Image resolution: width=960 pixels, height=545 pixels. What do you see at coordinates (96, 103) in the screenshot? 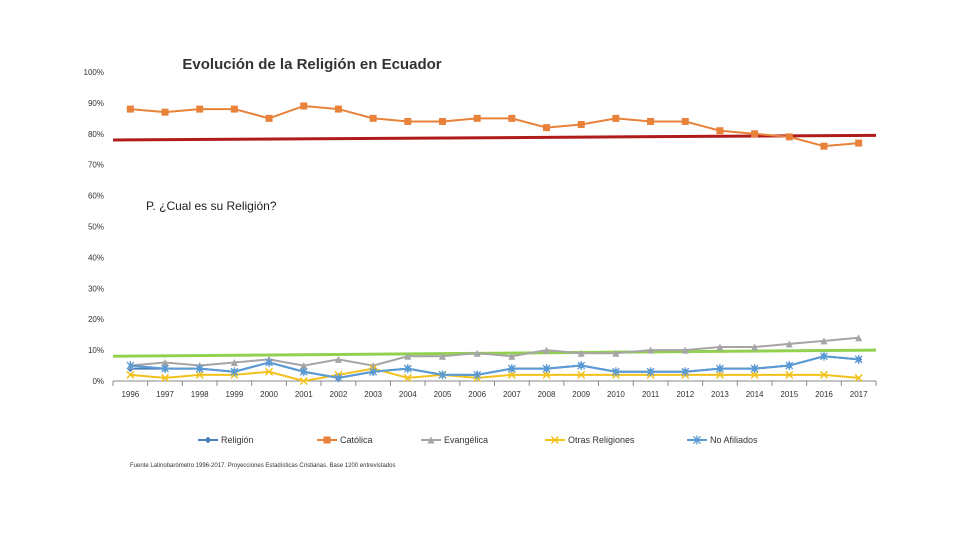
I see `y-tick-label: 90%` at bounding box center [96, 103].